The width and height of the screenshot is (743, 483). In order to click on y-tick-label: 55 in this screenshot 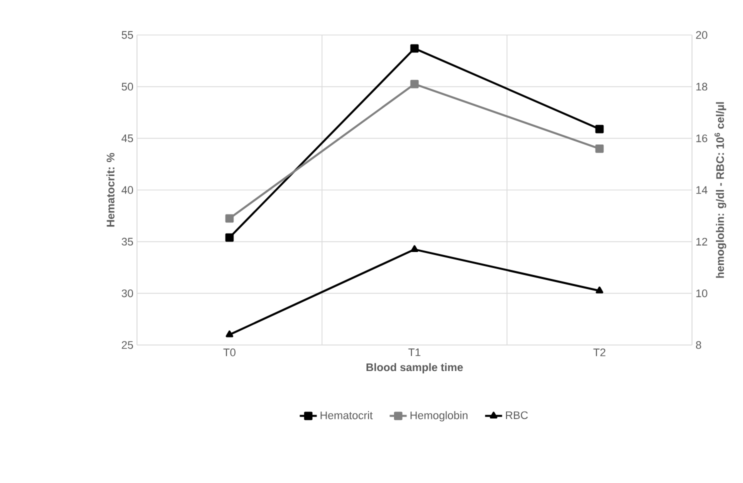, I will do `click(128, 35)`.